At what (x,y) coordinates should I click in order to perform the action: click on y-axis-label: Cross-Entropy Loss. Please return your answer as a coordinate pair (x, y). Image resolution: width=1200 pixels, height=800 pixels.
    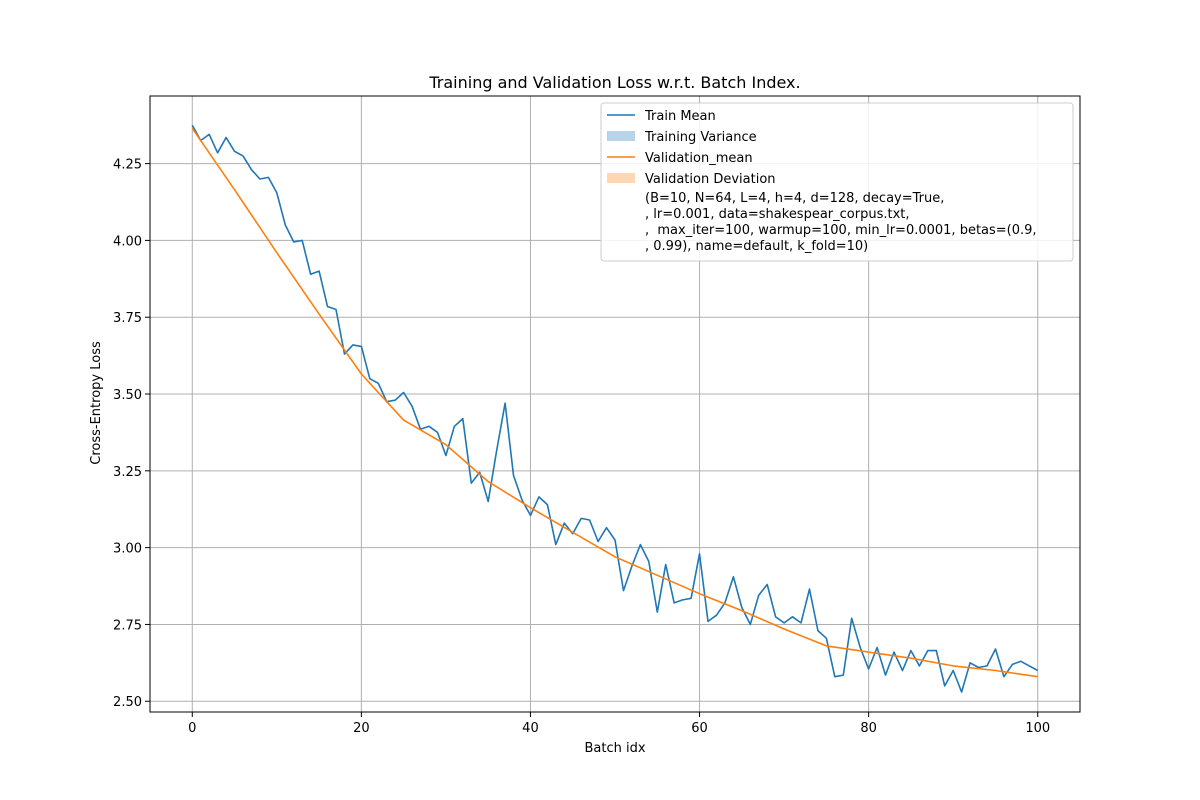
    Looking at the image, I should click on (96, 403).